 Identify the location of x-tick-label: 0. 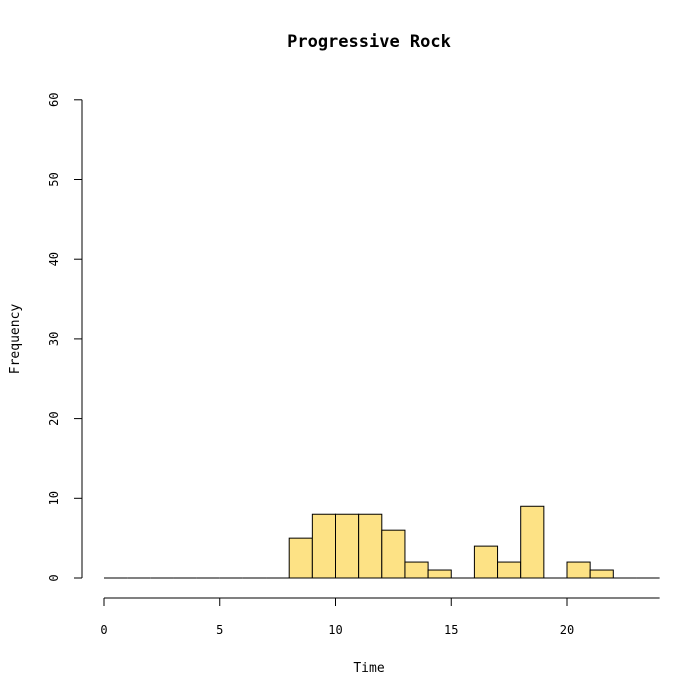
(103, 630).